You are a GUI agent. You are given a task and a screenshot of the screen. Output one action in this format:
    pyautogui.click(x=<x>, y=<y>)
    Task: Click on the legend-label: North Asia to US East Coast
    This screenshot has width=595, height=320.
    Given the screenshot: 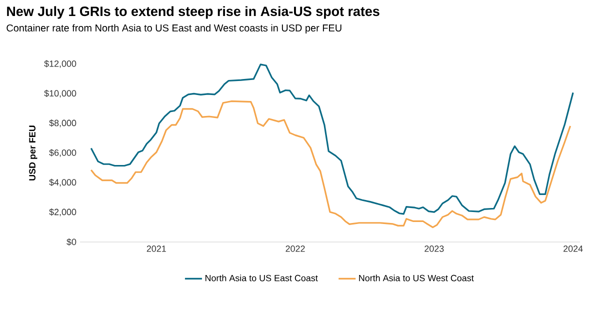 What is the action you would take?
    pyautogui.click(x=261, y=278)
    